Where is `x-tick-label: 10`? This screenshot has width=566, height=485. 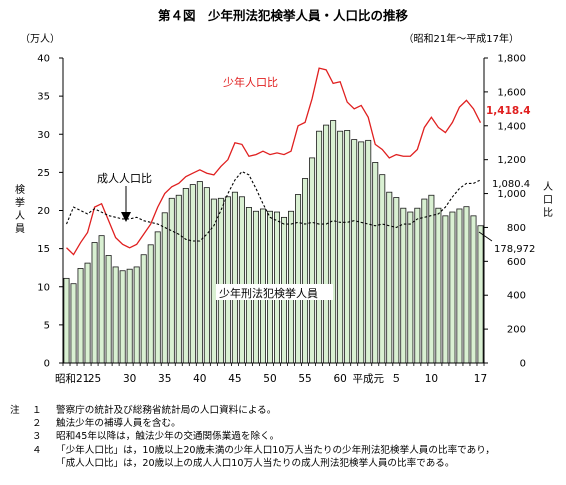
x-tick-label: 10 is located at coordinates (431, 379).